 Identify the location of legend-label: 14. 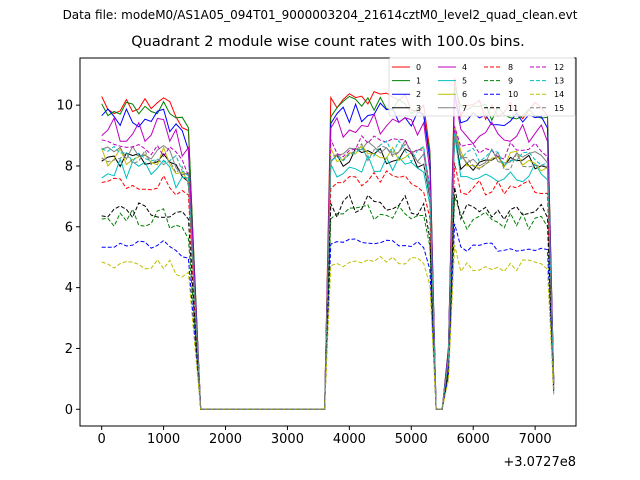
(559, 94).